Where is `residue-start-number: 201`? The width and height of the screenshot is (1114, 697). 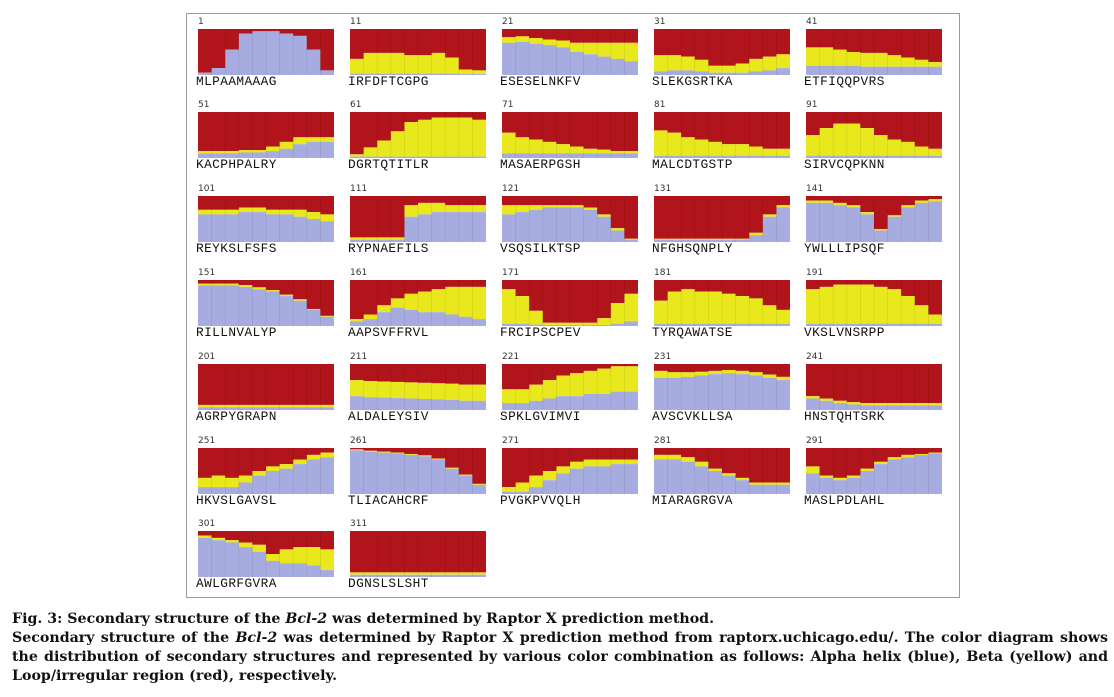 residue-start-number: 201 is located at coordinates (207, 357).